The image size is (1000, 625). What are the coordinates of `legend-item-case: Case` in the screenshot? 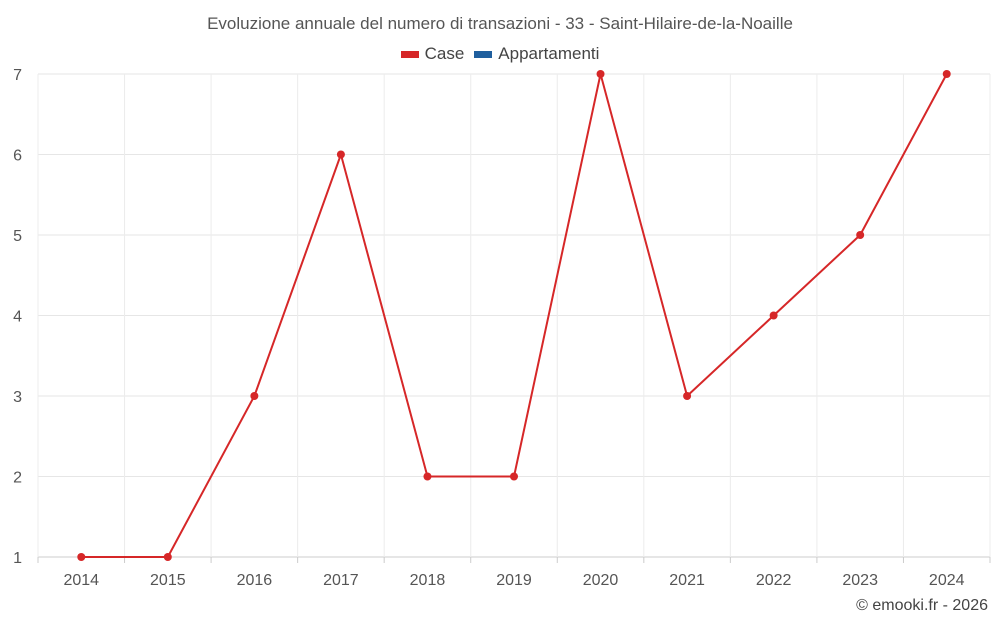 It's located at (432, 54).